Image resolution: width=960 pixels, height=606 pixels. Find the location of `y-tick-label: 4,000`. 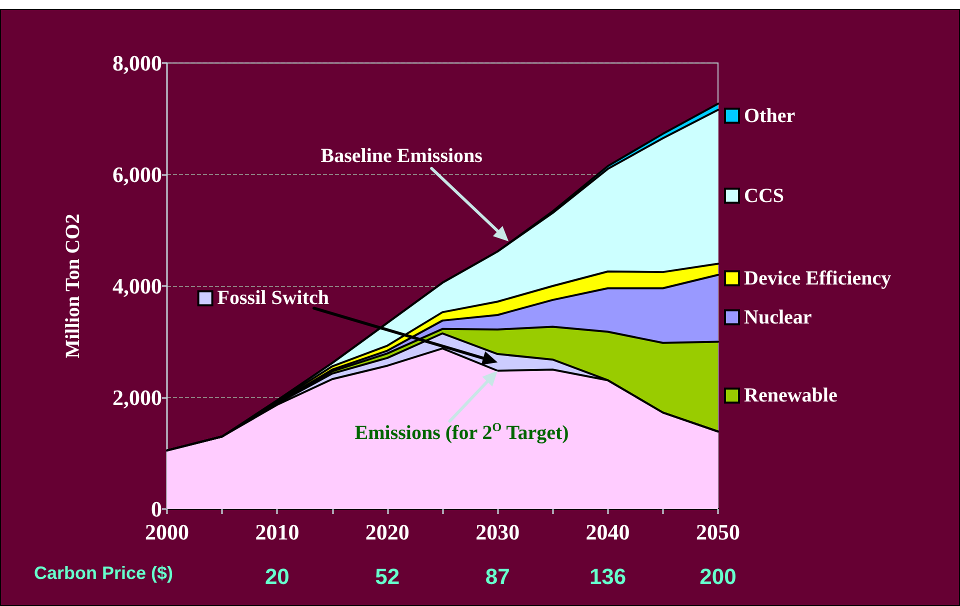

y-tick-label: 4,000 is located at coordinates (137, 286).